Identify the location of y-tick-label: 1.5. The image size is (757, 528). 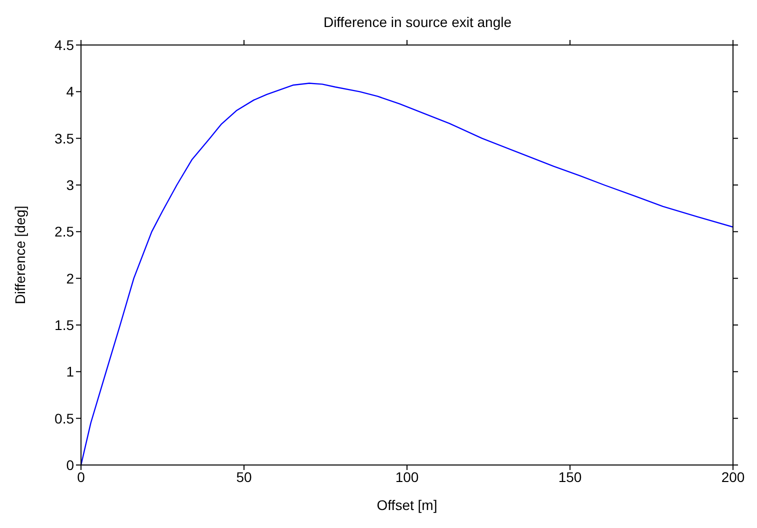
(64, 324).